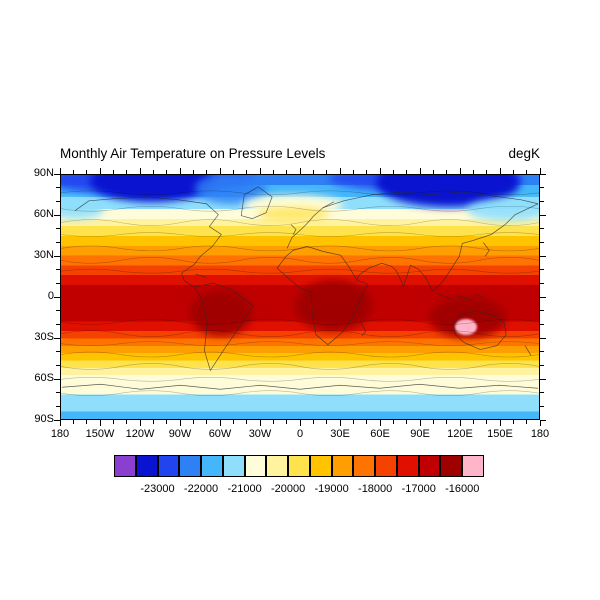  What do you see at coordinates (316, 251) in the screenshot?
I see `coastline-mediterranean` at bounding box center [316, 251].